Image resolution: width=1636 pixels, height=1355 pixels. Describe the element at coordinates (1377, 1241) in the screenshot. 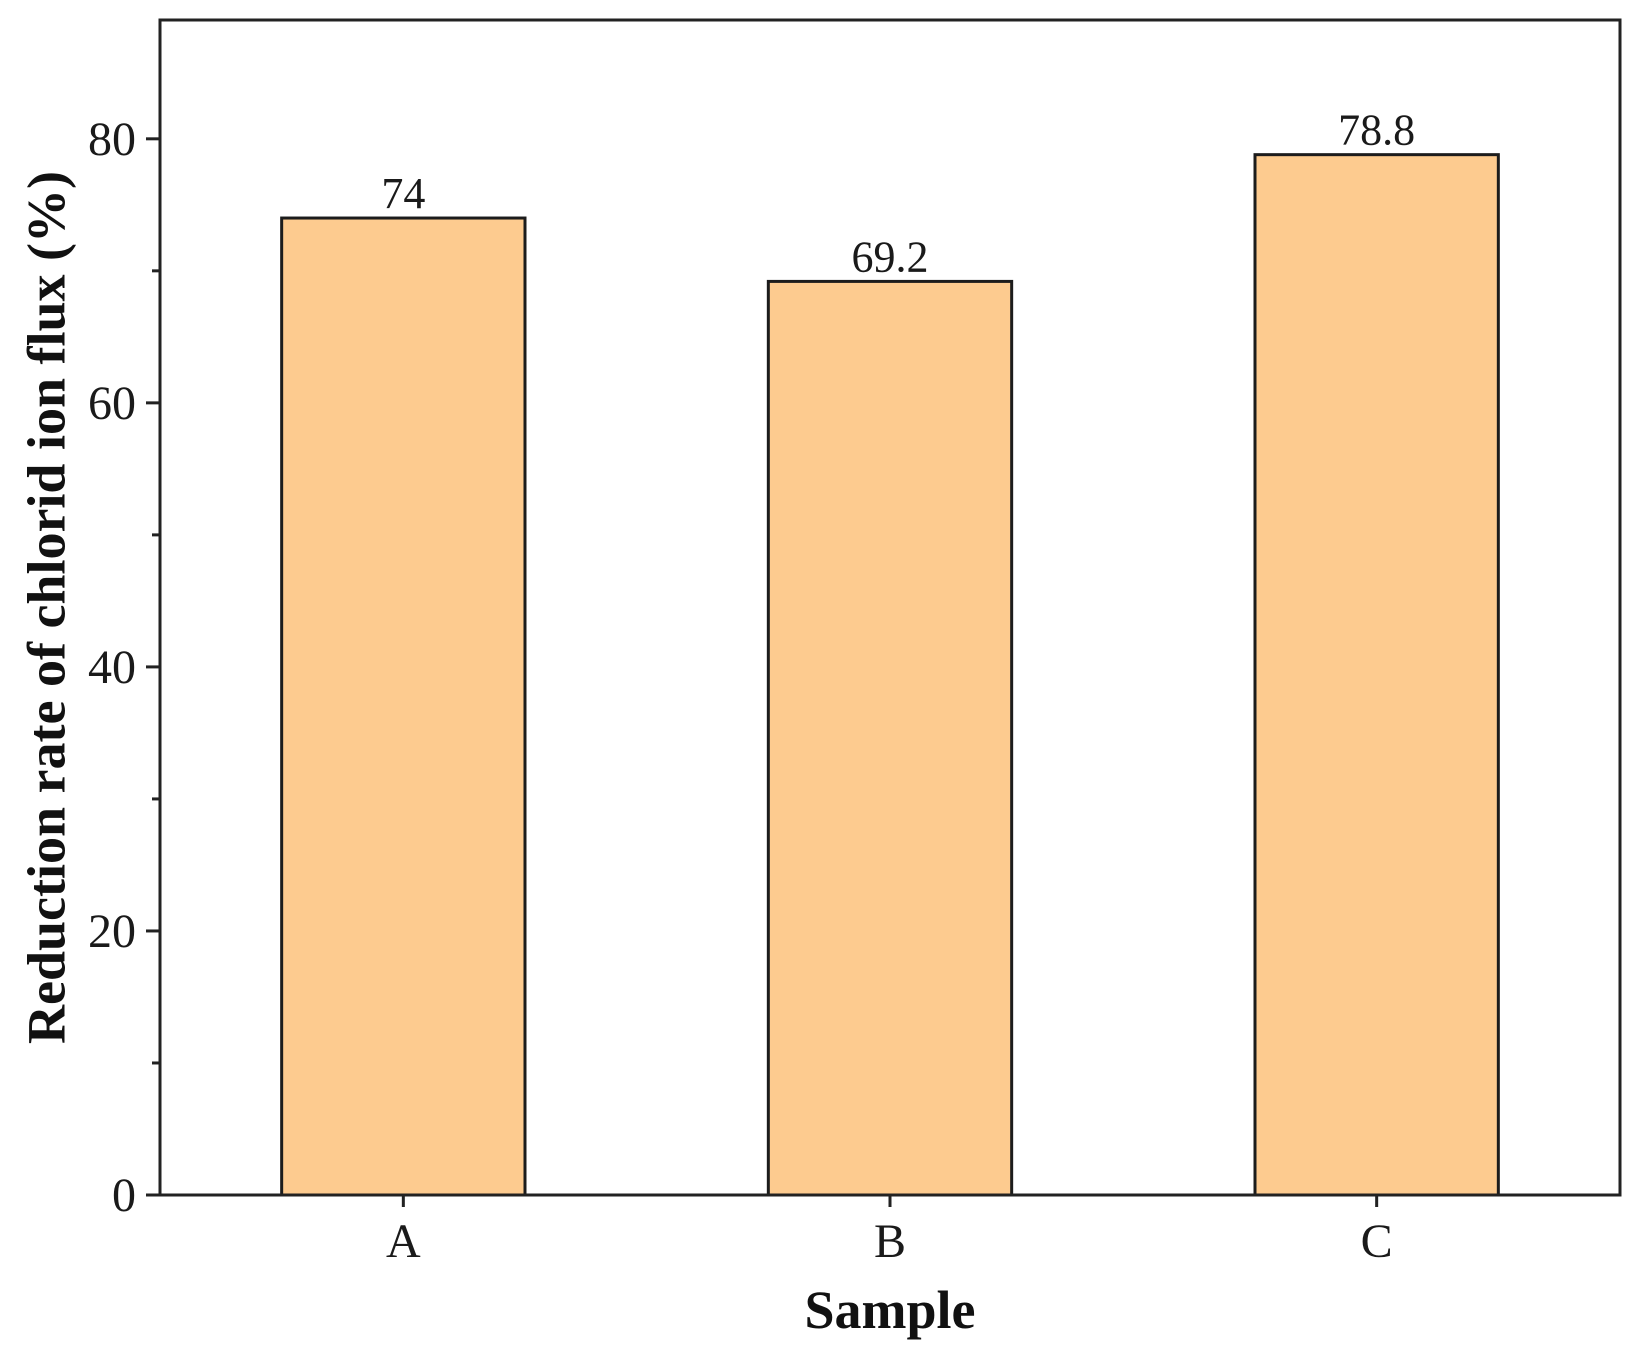

I see `x-tick-label-c: C` at that location.